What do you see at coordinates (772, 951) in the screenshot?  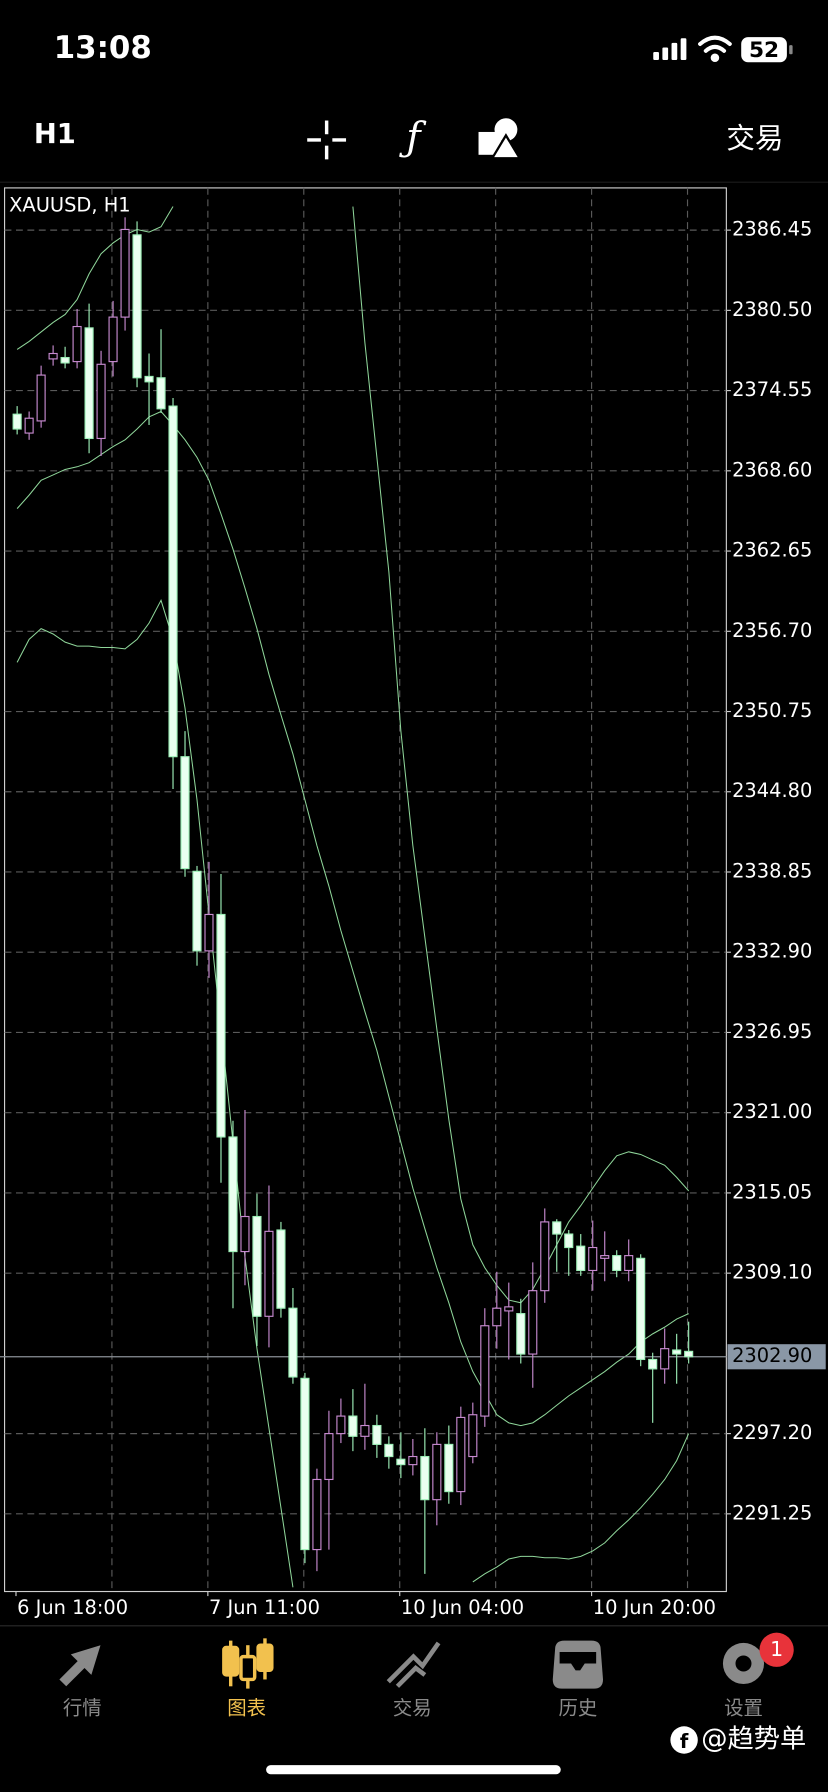 I see `y-tick-label: 2332.90` at bounding box center [772, 951].